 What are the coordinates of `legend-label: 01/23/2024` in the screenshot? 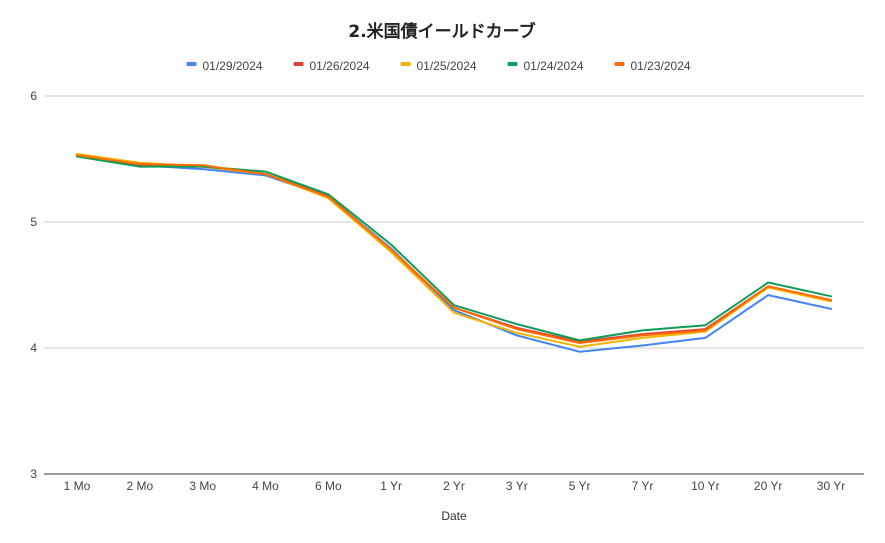 It's located at (661, 66).